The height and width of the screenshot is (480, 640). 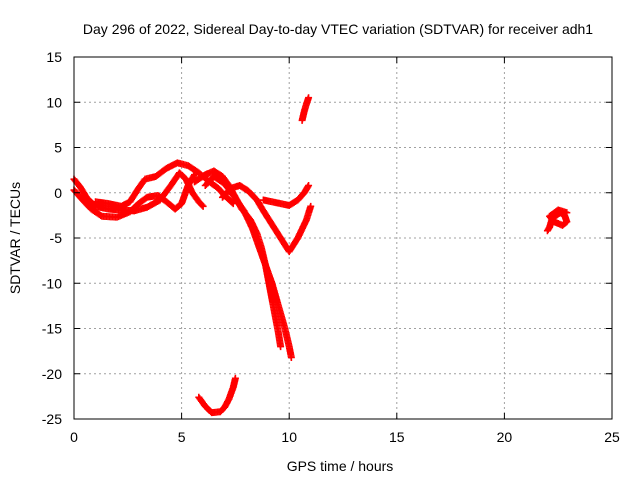 What do you see at coordinates (340, 466) in the screenshot?
I see `x-axis-label: GPS time / hours` at bounding box center [340, 466].